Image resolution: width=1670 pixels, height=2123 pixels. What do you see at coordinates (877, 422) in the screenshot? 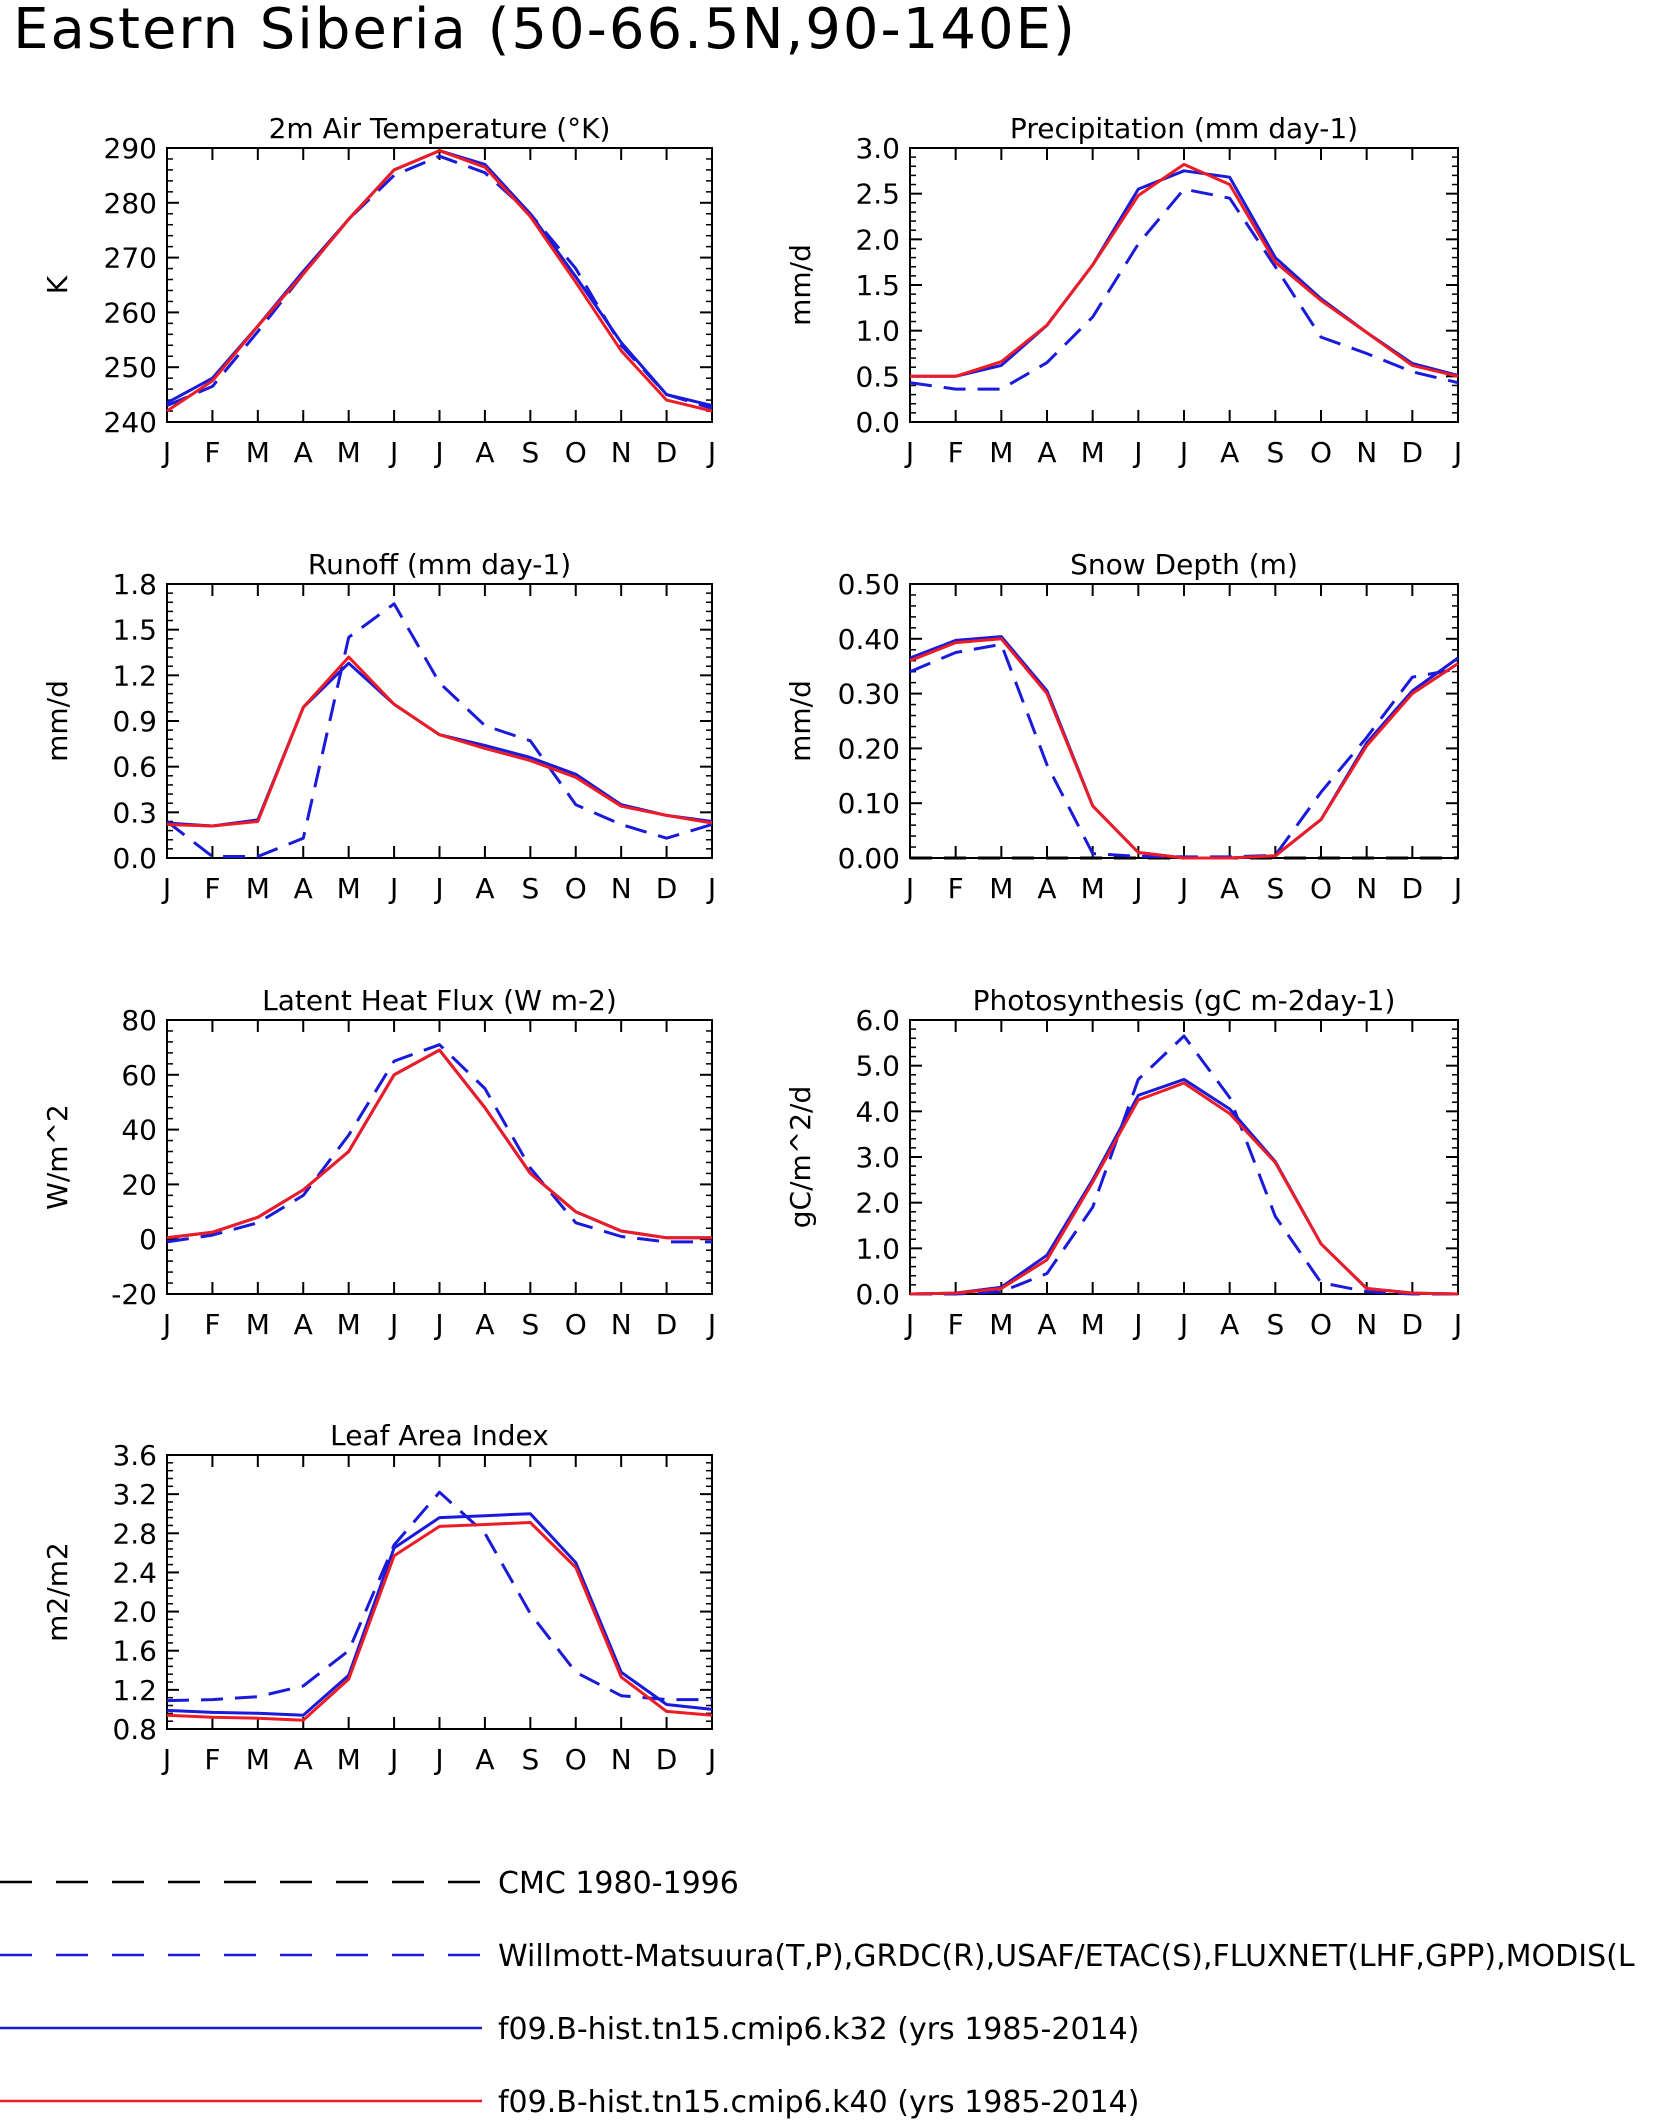
I see `y-tick-label: 0.0` at bounding box center [877, 422].